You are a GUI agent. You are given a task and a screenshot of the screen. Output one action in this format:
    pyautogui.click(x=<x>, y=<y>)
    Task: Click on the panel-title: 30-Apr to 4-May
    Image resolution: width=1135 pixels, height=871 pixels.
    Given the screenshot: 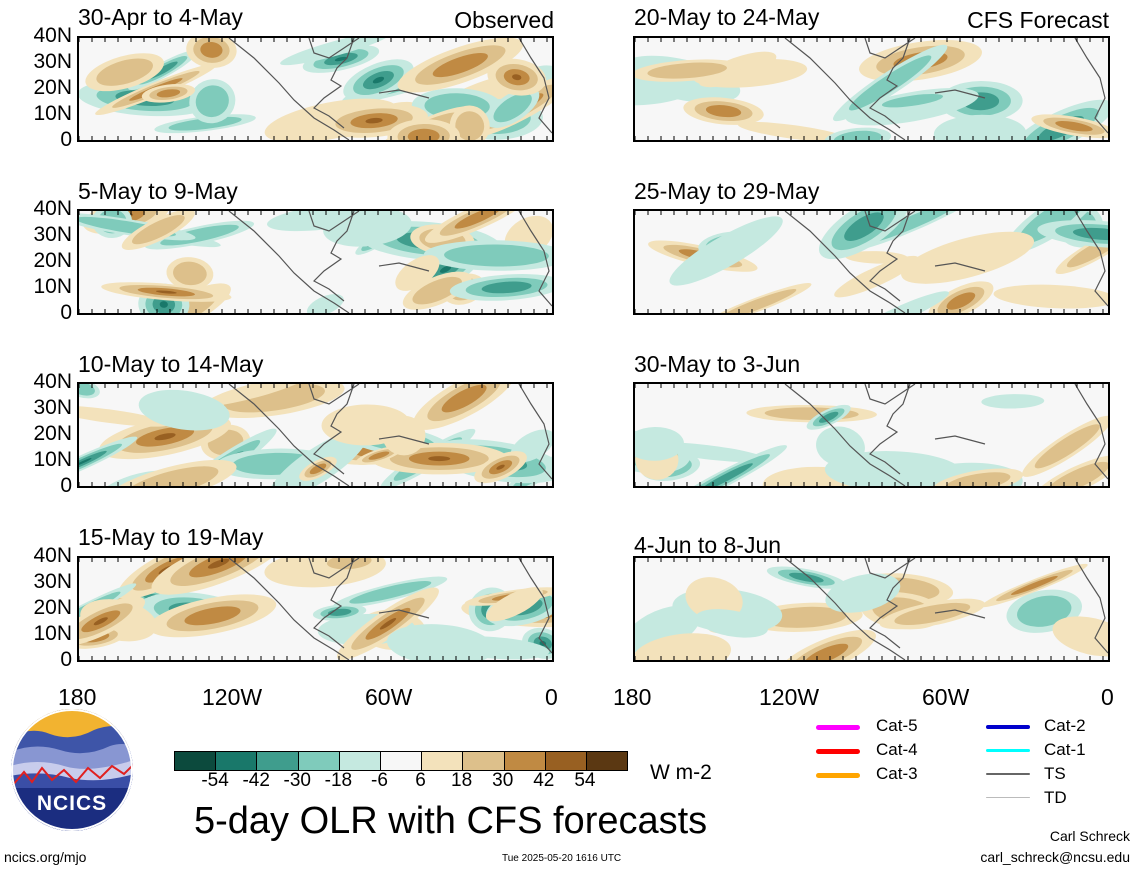 What is the action you would take?
    pyautogui.click(x=160, y=17)
    